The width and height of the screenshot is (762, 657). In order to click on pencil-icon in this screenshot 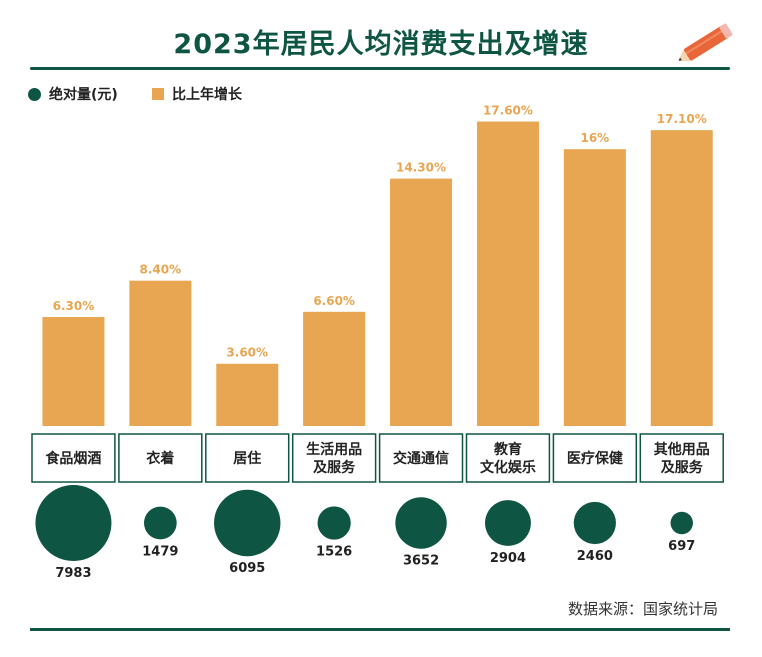, I will do `click(705, 42)`.